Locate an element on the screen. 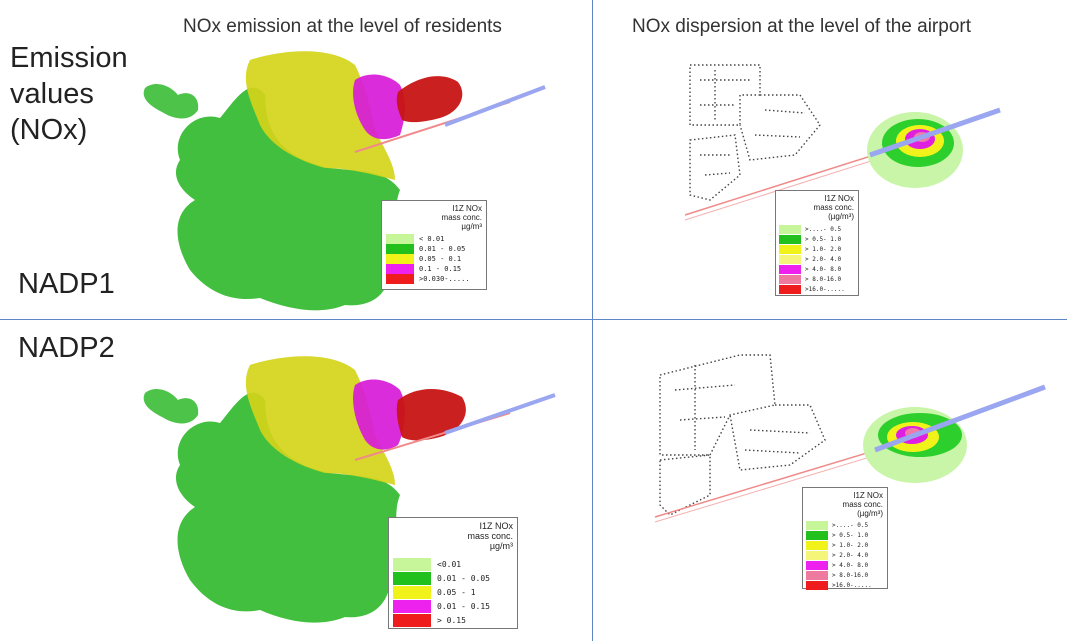 Image resolution: width=1067 pixels, height=641 pixels. emission-values-line-1: Emission is located at coordinates (69, 58).